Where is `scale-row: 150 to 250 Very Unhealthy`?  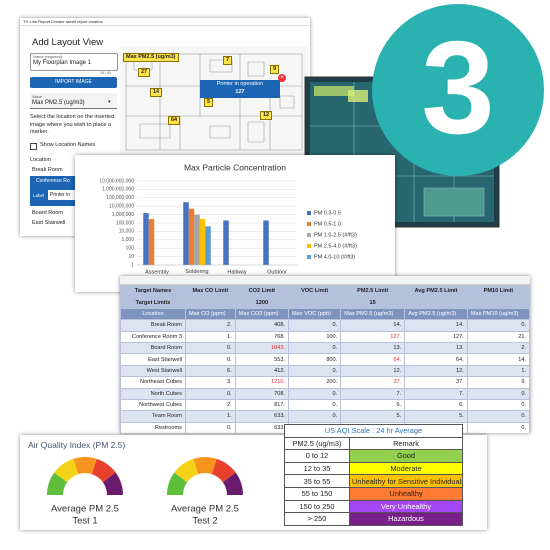
scale-row: 150 to 250 Very Unhealthy is located at coordinates (373, 506).